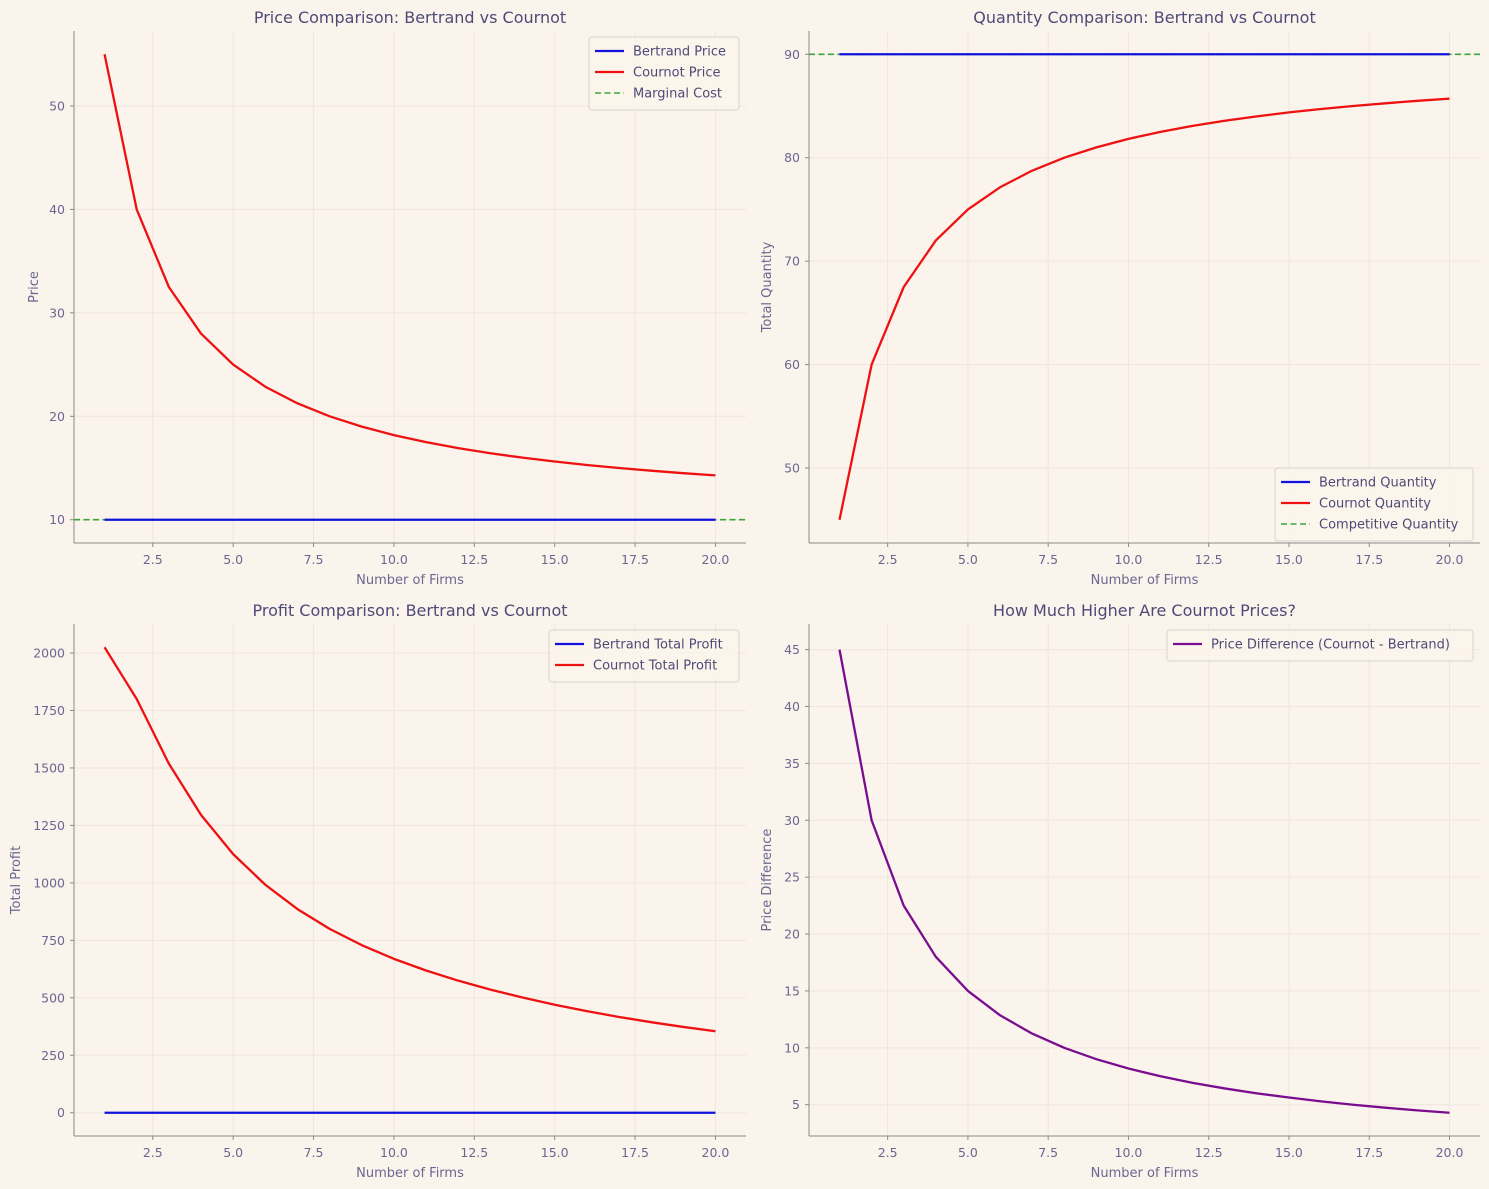  Describe the element at coordinates (677, 73) in the screenshot. I see `legend-label: Cournot Price` at that location.